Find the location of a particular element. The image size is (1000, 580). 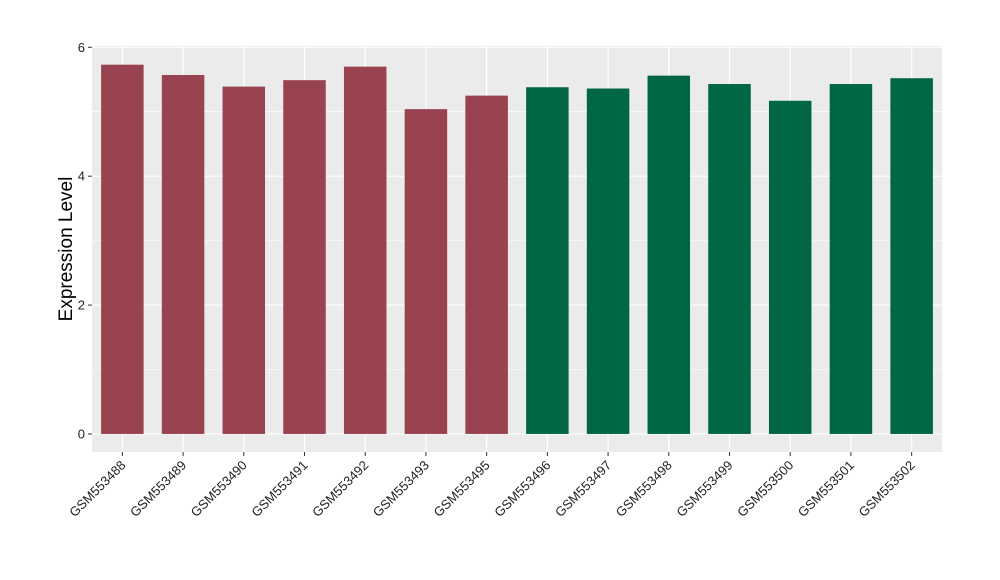

x-tick-label: GSM553492 is located at coordinates (340, 489).